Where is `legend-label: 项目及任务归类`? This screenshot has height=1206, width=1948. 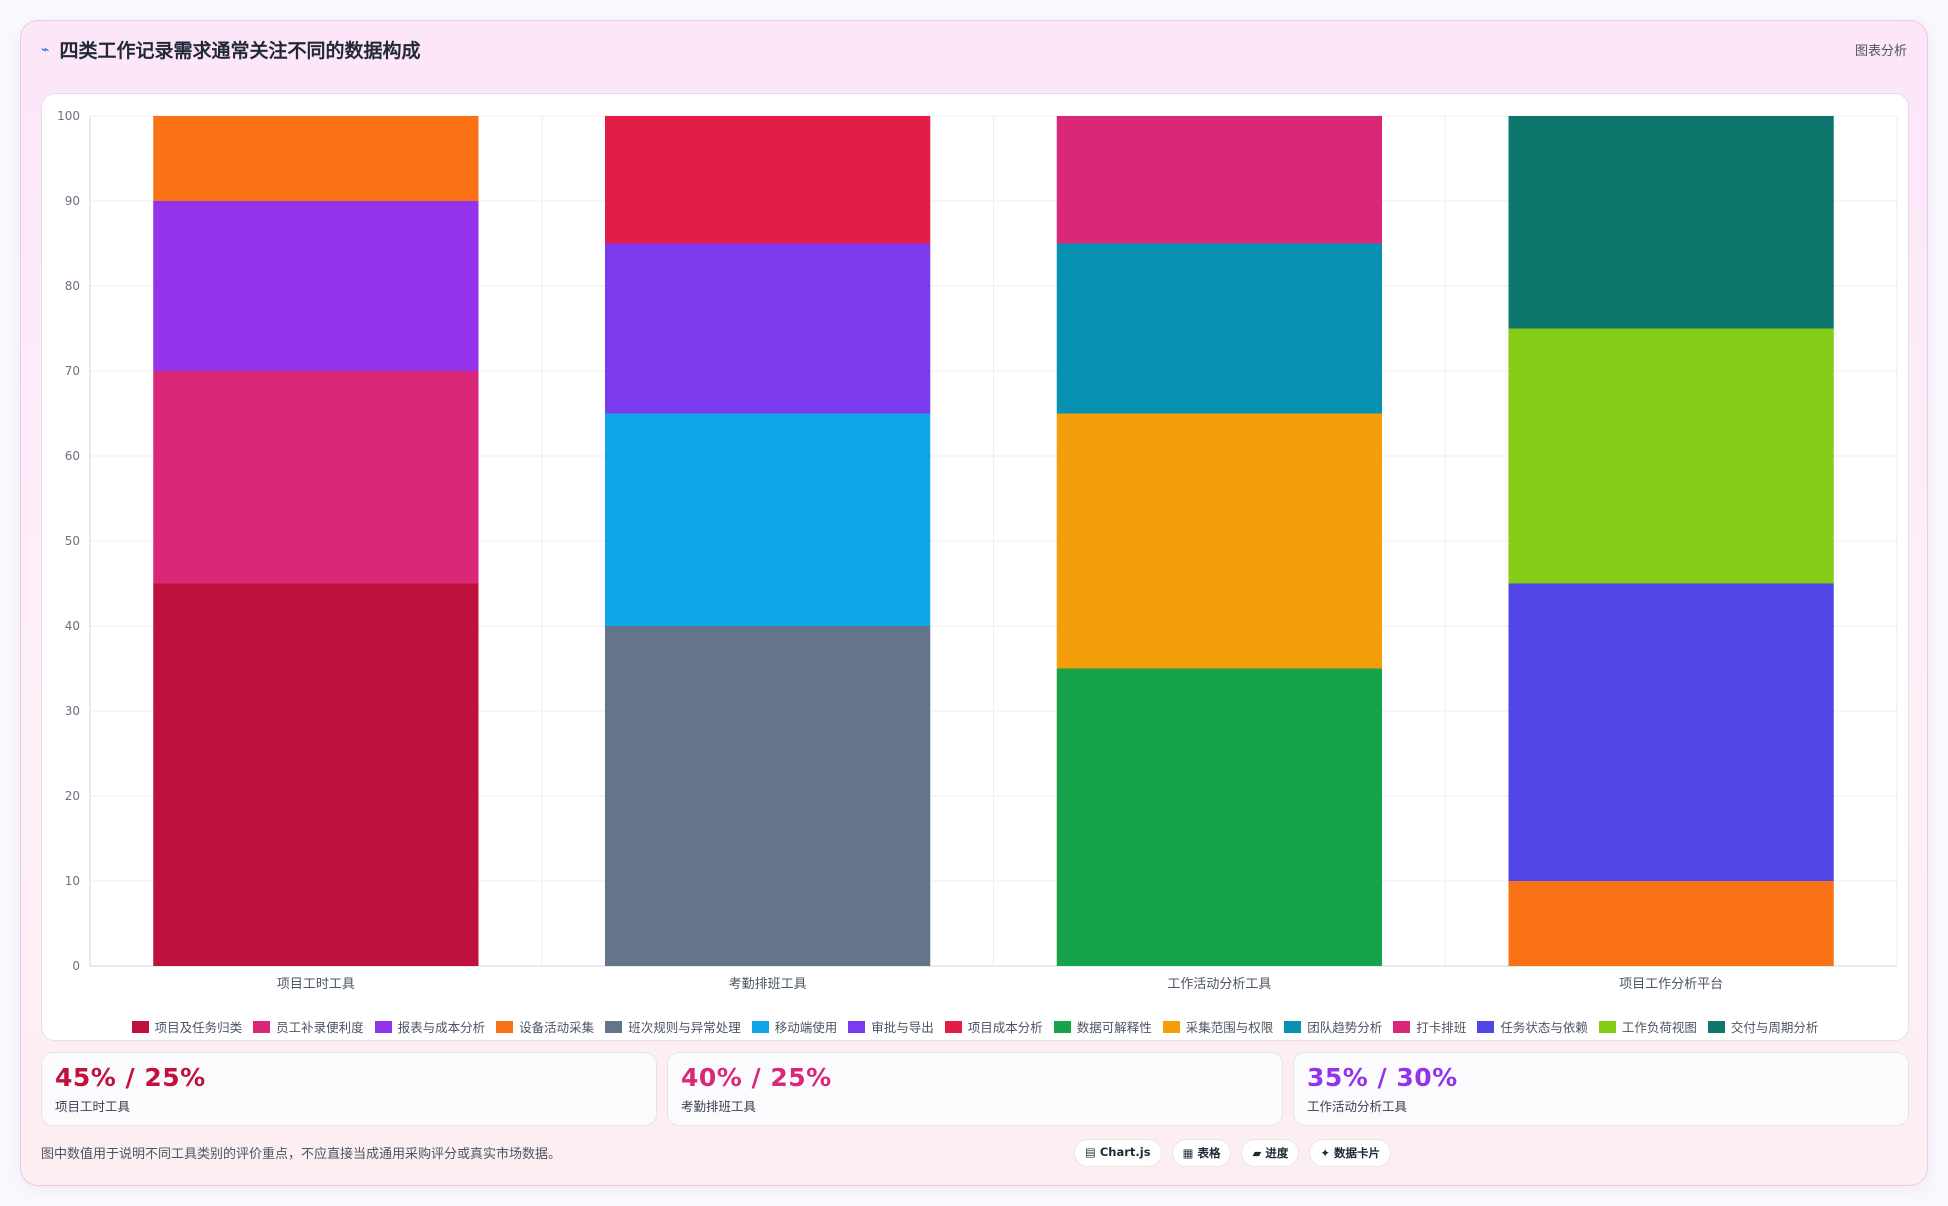
legend-label: 项目及任务归类 is located at coordinates (198, 1027).